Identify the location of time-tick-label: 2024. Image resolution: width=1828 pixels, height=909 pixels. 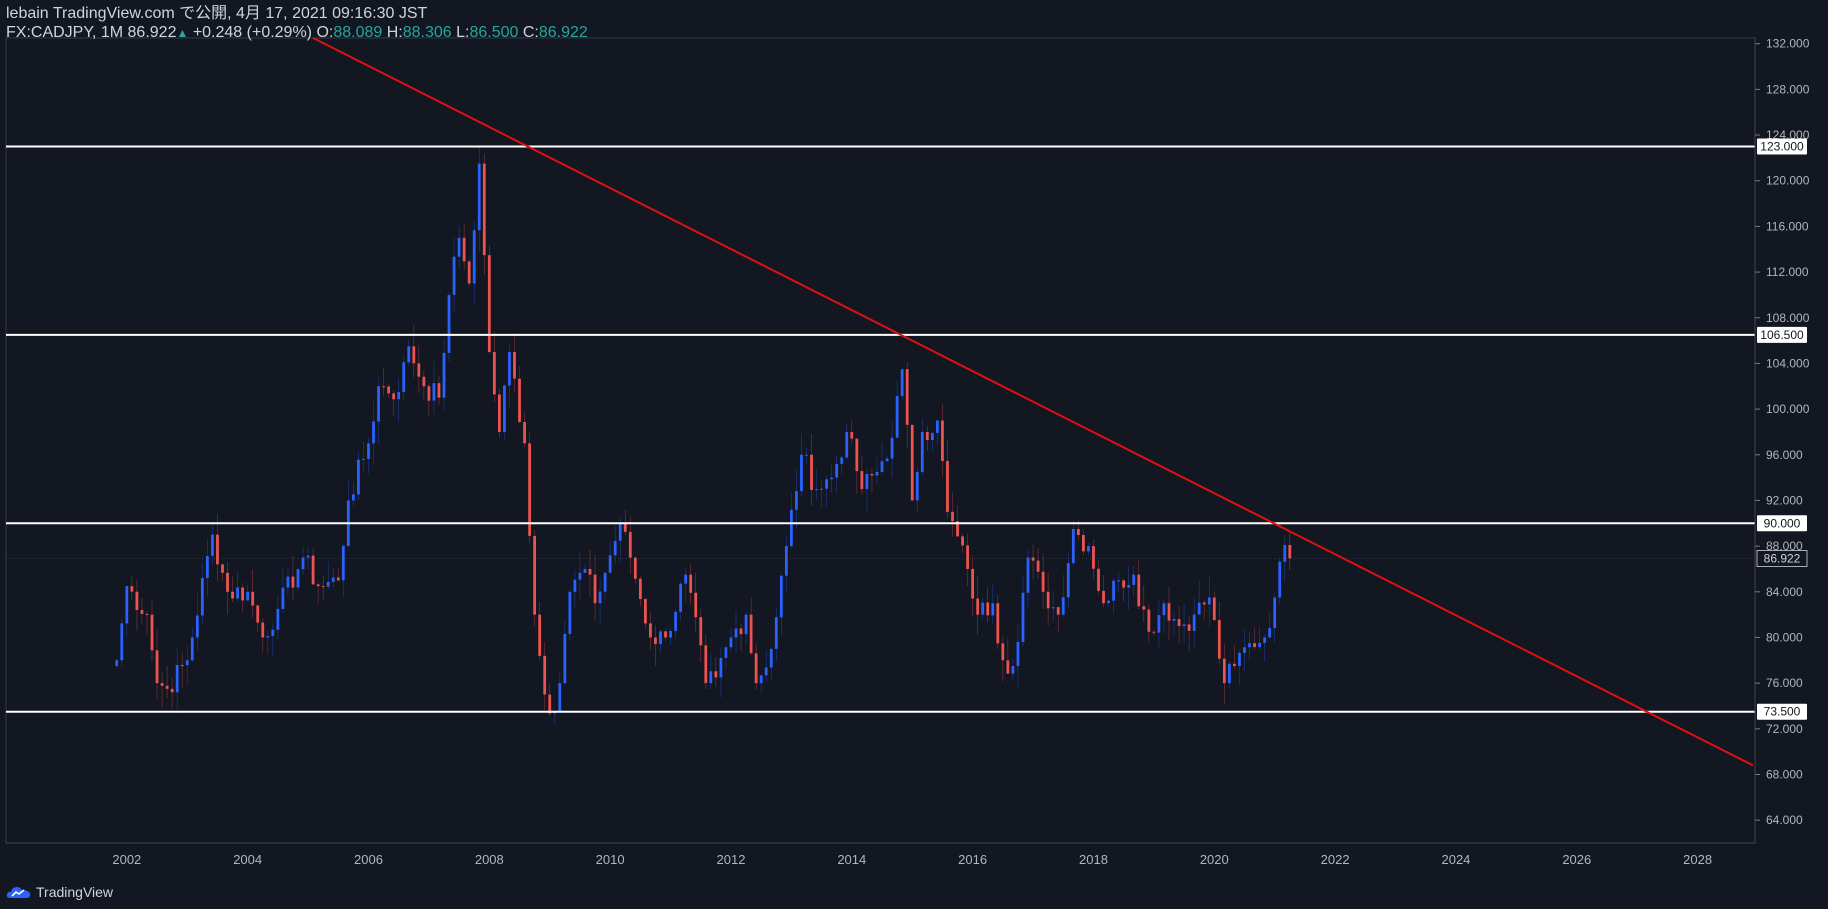
(1455, 859).